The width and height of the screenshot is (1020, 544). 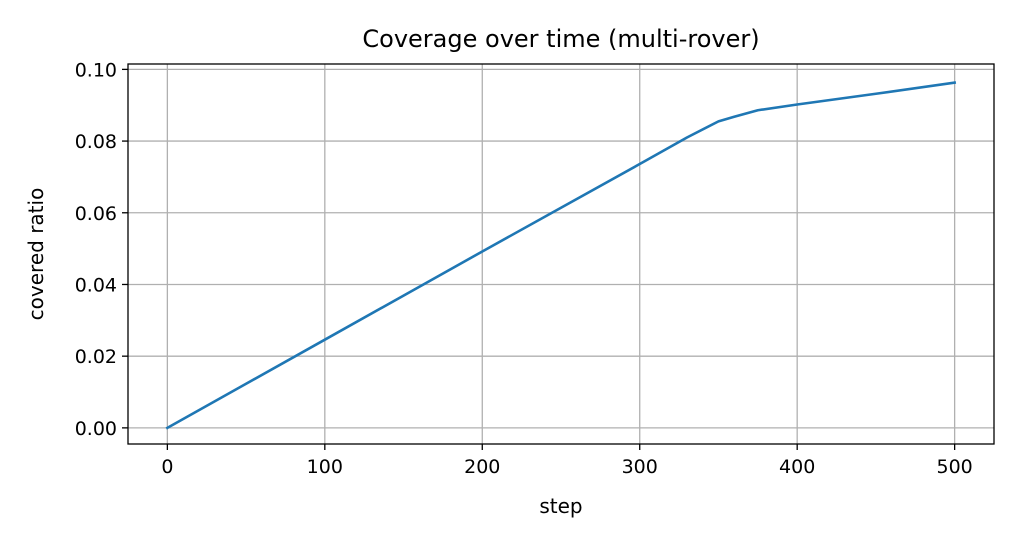 What do you see at coordinates (567, 461) in the screenshot?
I see `x-axis-ticks: 0 100 200 300 400 500` at bounding box center [567, 461].